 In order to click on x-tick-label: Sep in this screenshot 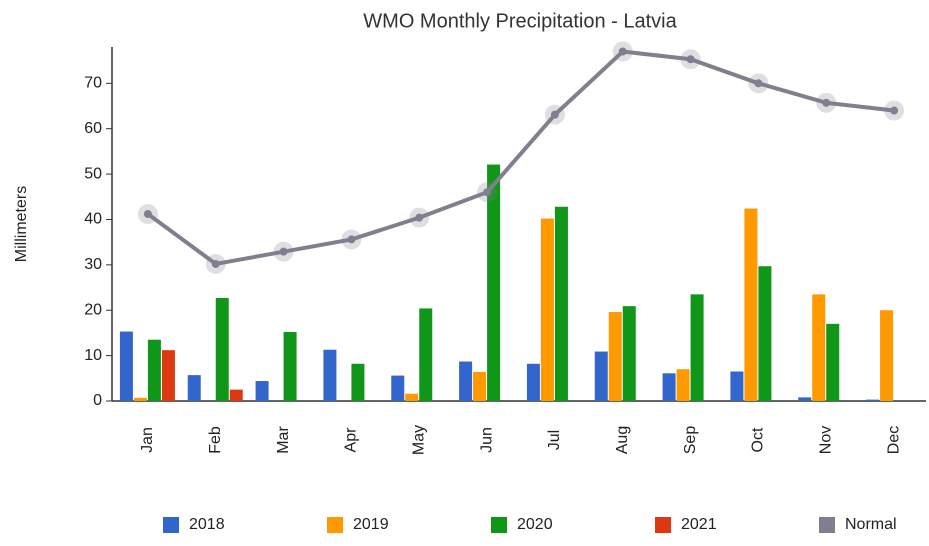, I will do `click(690, 440)`.